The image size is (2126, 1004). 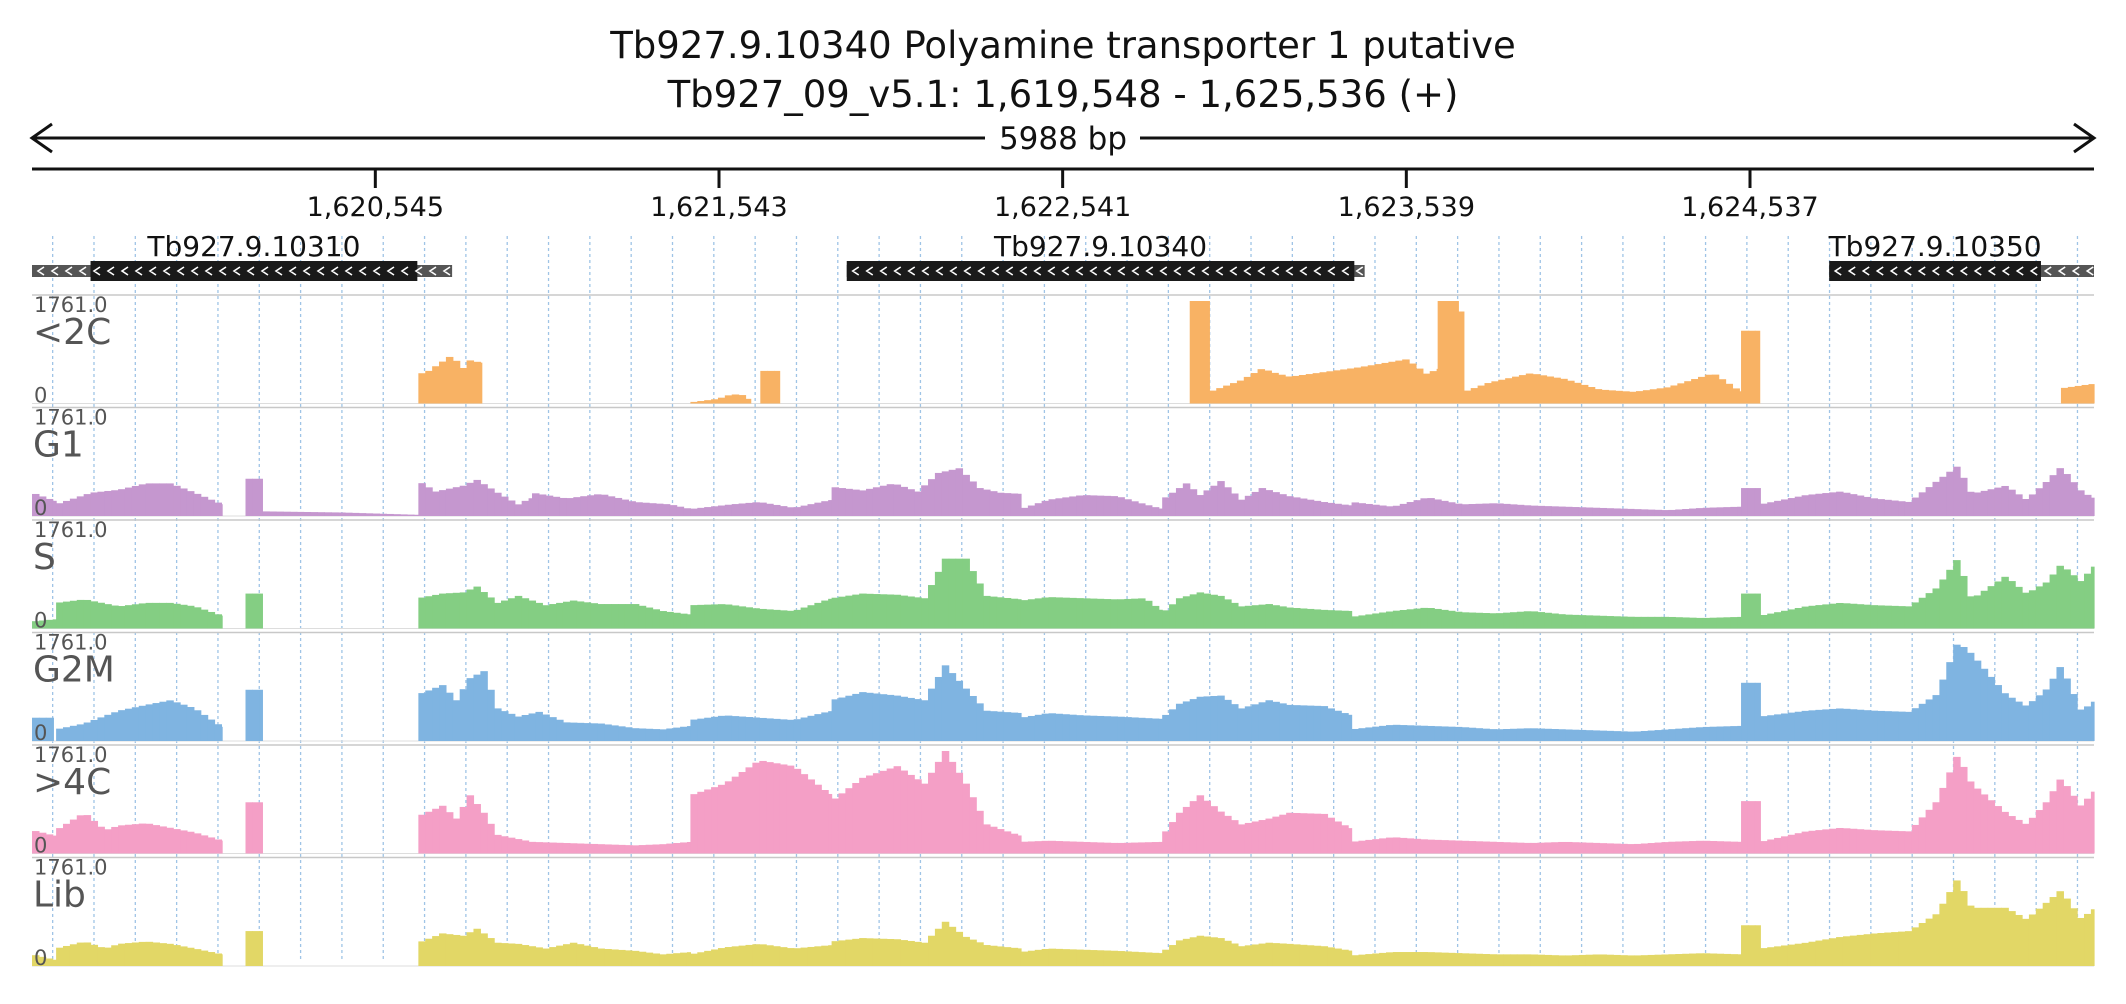 I want to click on coverage-segment, so click(x=1091, y=847).